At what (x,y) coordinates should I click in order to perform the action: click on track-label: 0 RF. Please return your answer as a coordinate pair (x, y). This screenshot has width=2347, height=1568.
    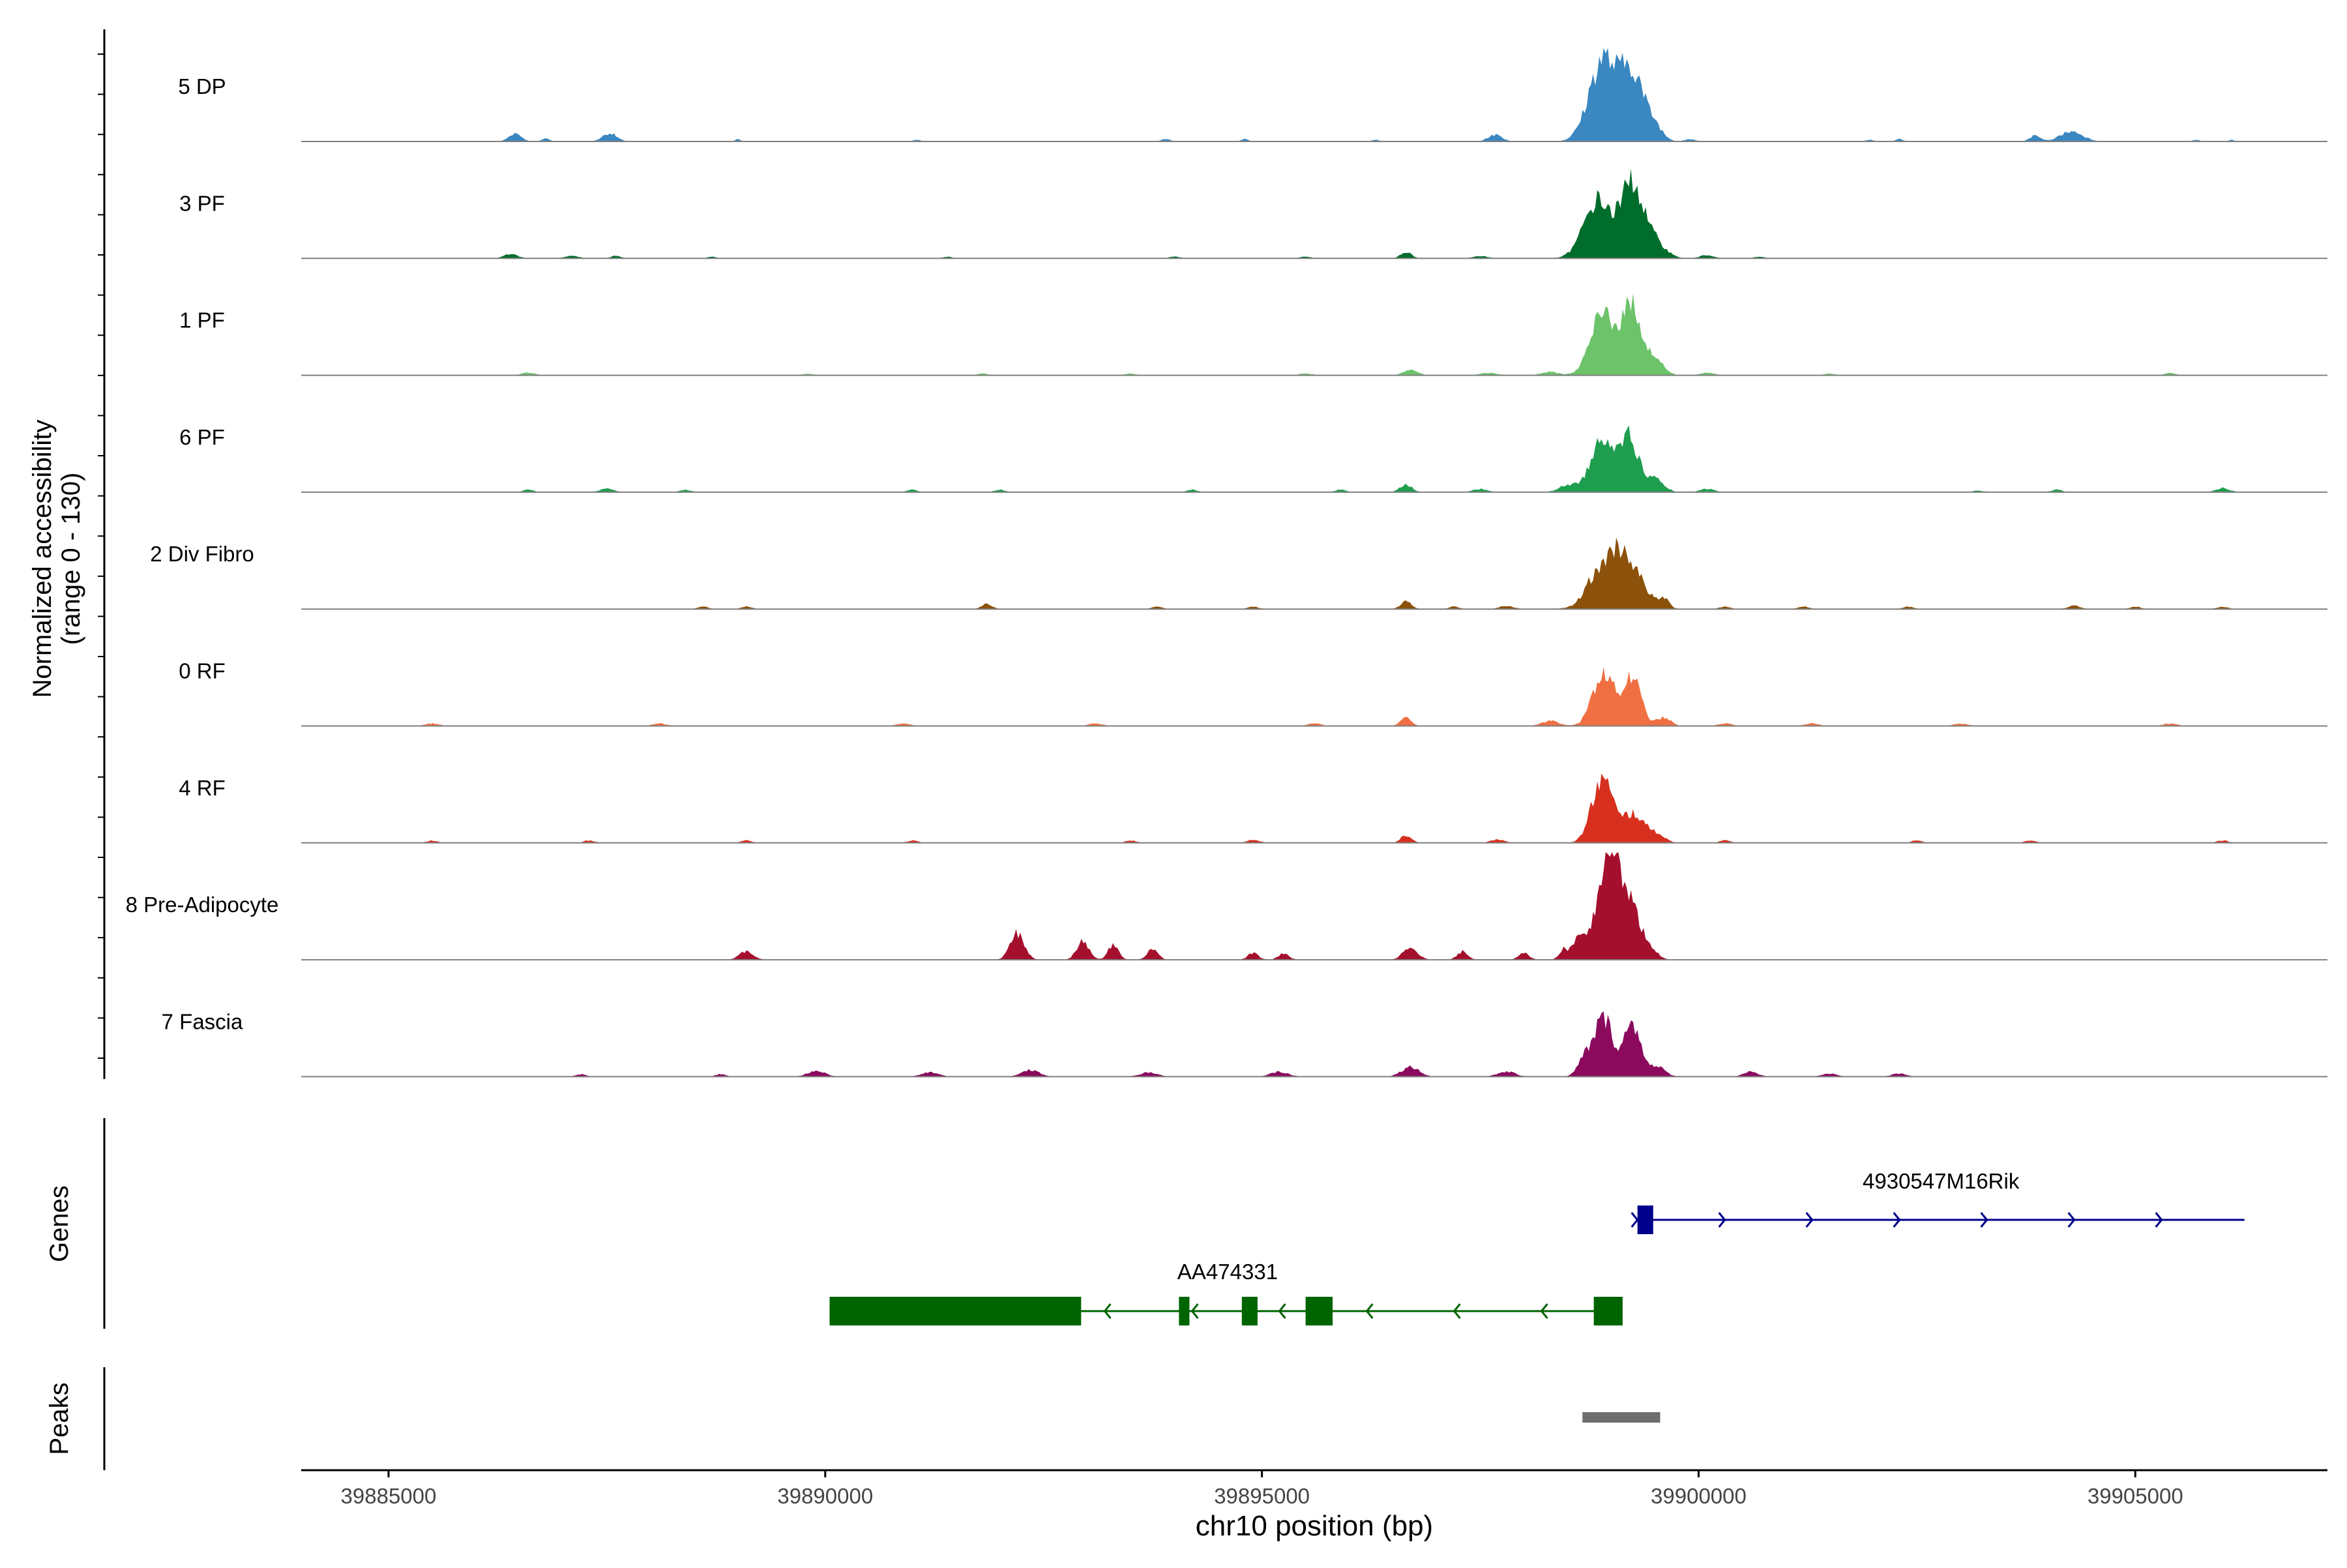
    Looking at the image, I should click on (202, 671).